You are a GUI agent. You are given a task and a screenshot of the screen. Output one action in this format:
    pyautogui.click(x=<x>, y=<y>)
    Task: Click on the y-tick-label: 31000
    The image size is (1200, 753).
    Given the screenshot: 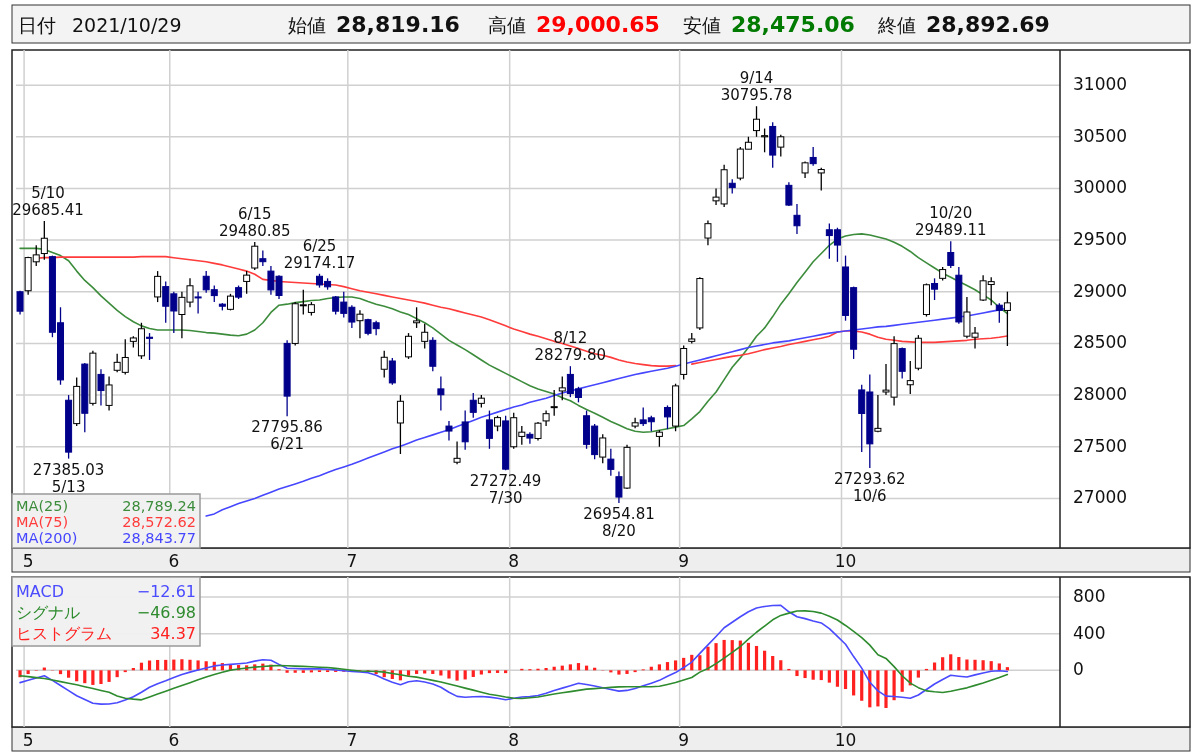 What is the action you would take?
    pyautogui.click(x=1100, y=84)
    